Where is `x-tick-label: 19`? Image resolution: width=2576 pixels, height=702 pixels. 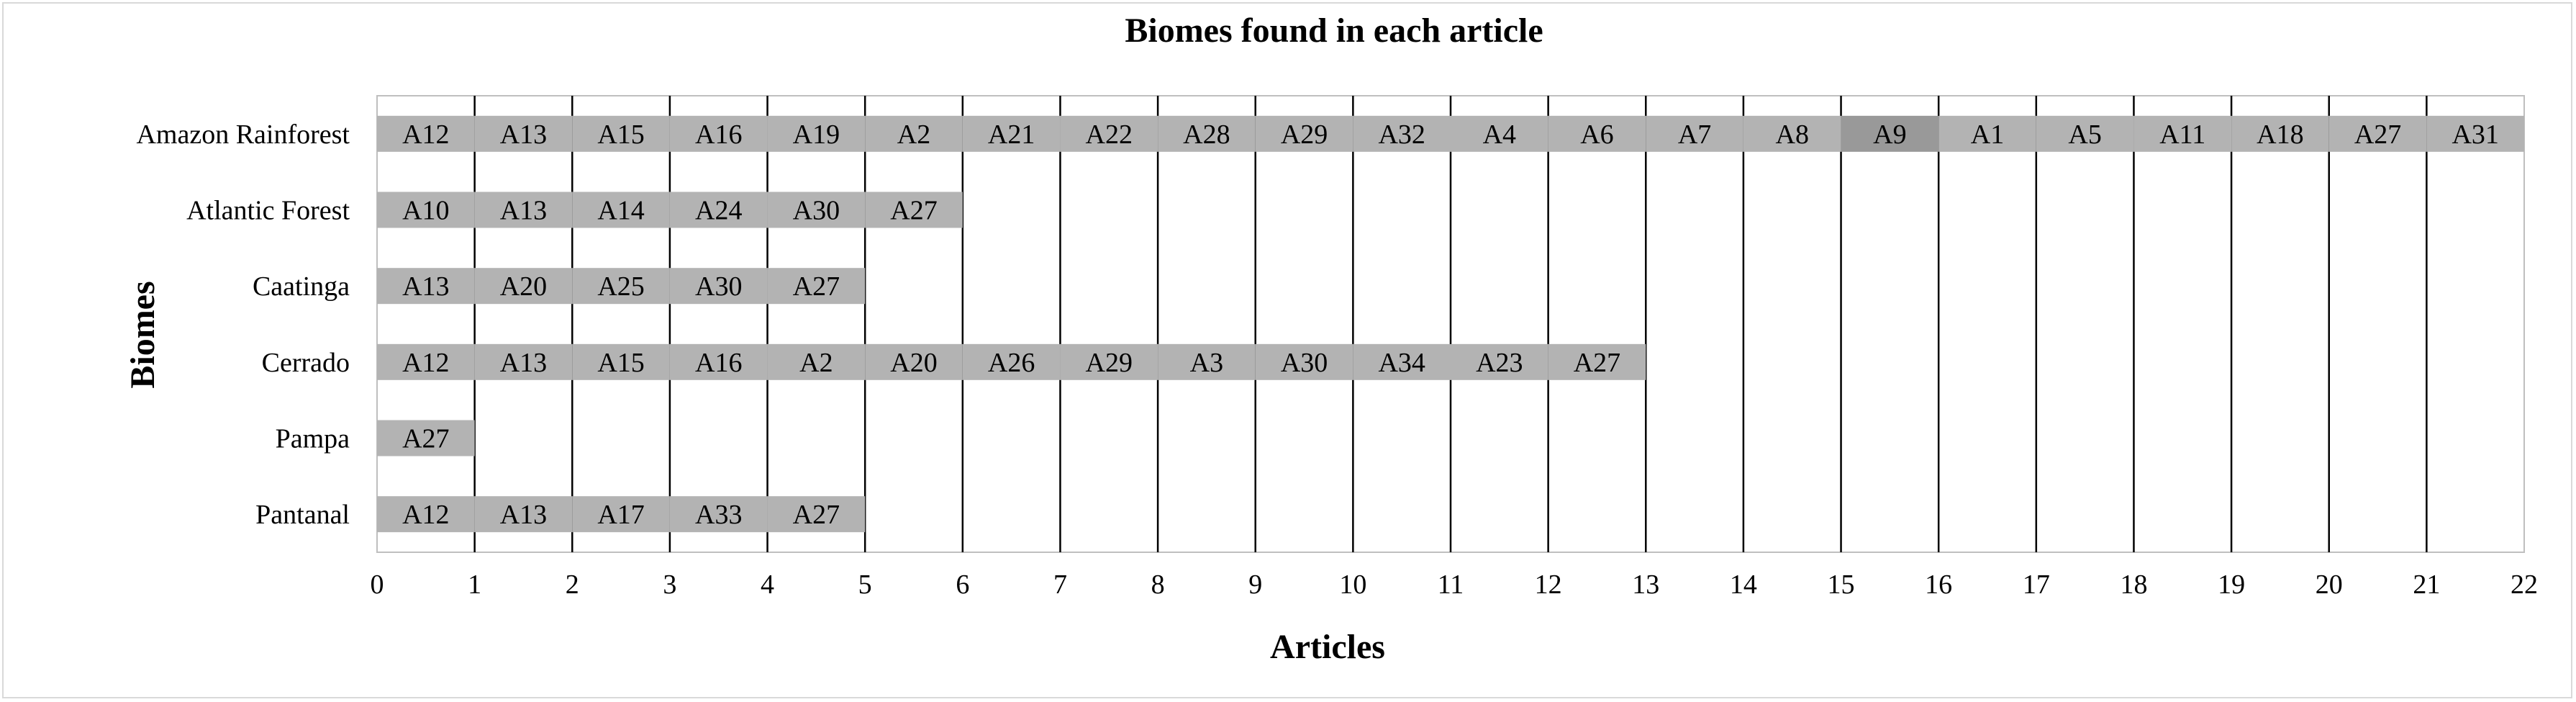
x-tick-label: 19 is located at coordinates (2231, 585).